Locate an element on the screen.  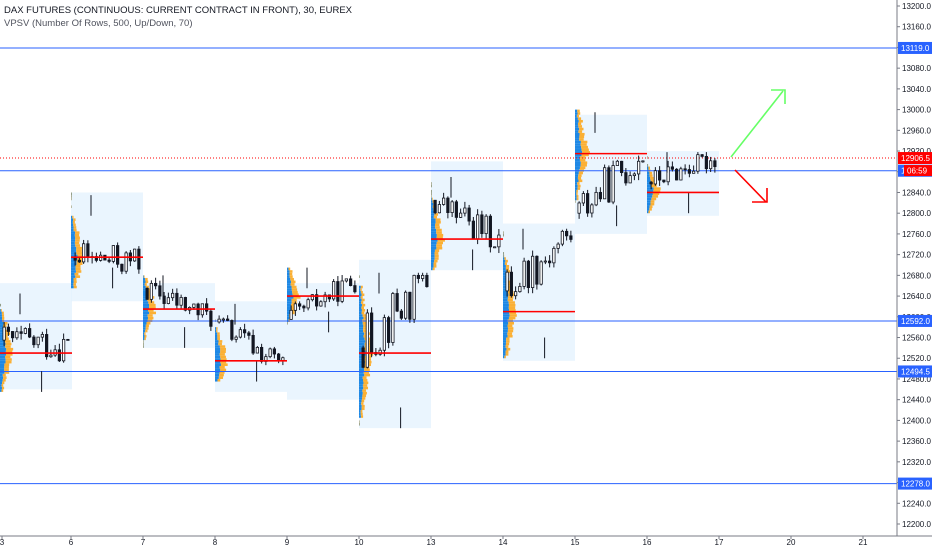
y-tick-label: 12720.0 is located at coordinates (916, 255).